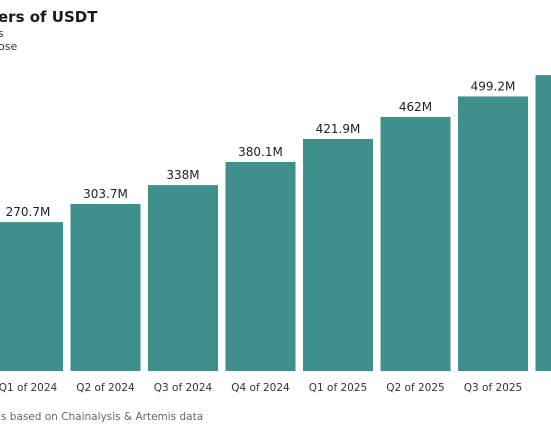 This screenshot has height=431, width=551. Describe the element at coordinates (8, 46) in the screenshot. I see `subtitle-line: ose` at that location.